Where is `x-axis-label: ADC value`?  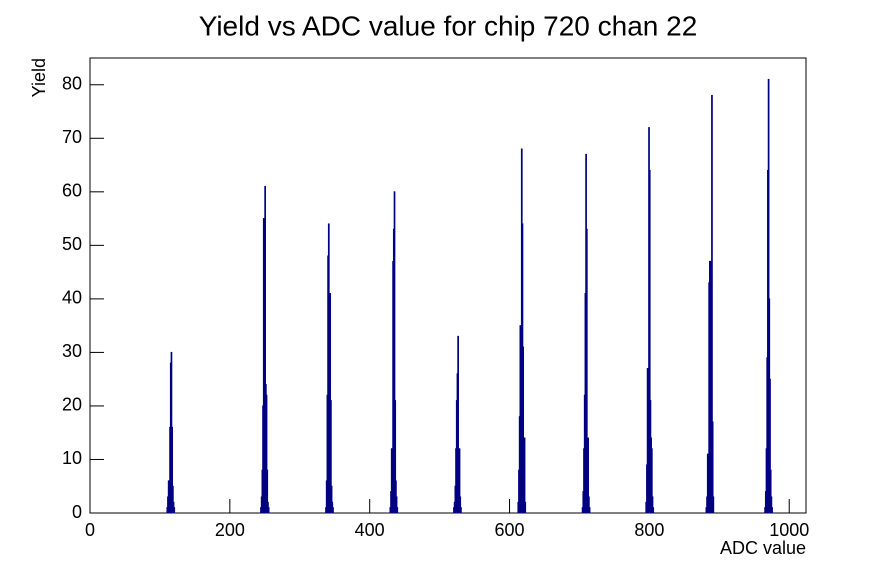
x-axis-label: ADC value is located at coordinates (763, 548).